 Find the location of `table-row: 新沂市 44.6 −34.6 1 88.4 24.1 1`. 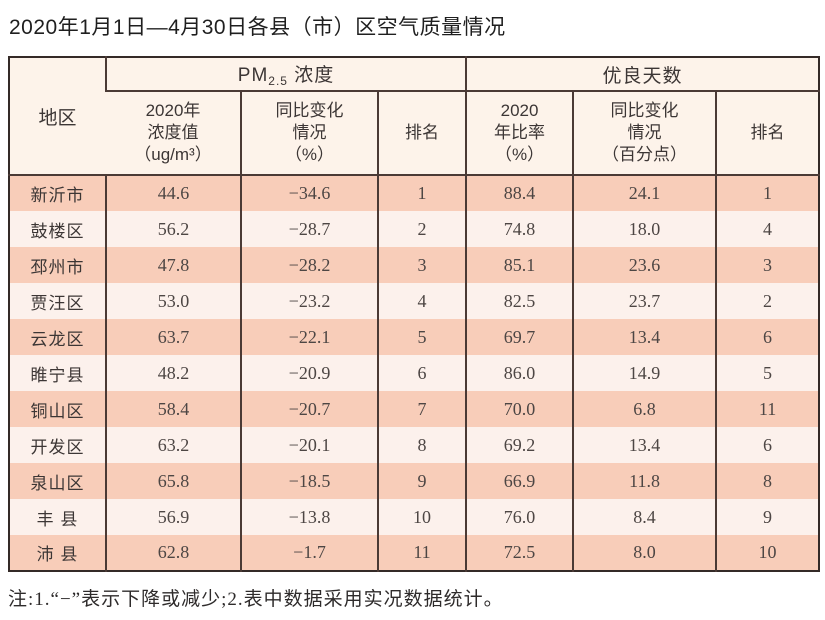

table-row: 新沂市 44.6 −34.6 1 88.4 24.1 1 is located at coordinates (414, 193).